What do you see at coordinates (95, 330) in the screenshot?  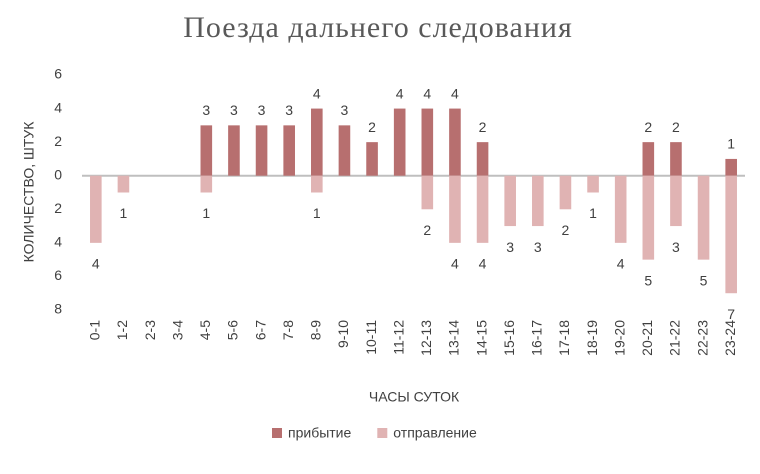 I see `x-tick-label: 0-1` at bounding box center [95, 330].